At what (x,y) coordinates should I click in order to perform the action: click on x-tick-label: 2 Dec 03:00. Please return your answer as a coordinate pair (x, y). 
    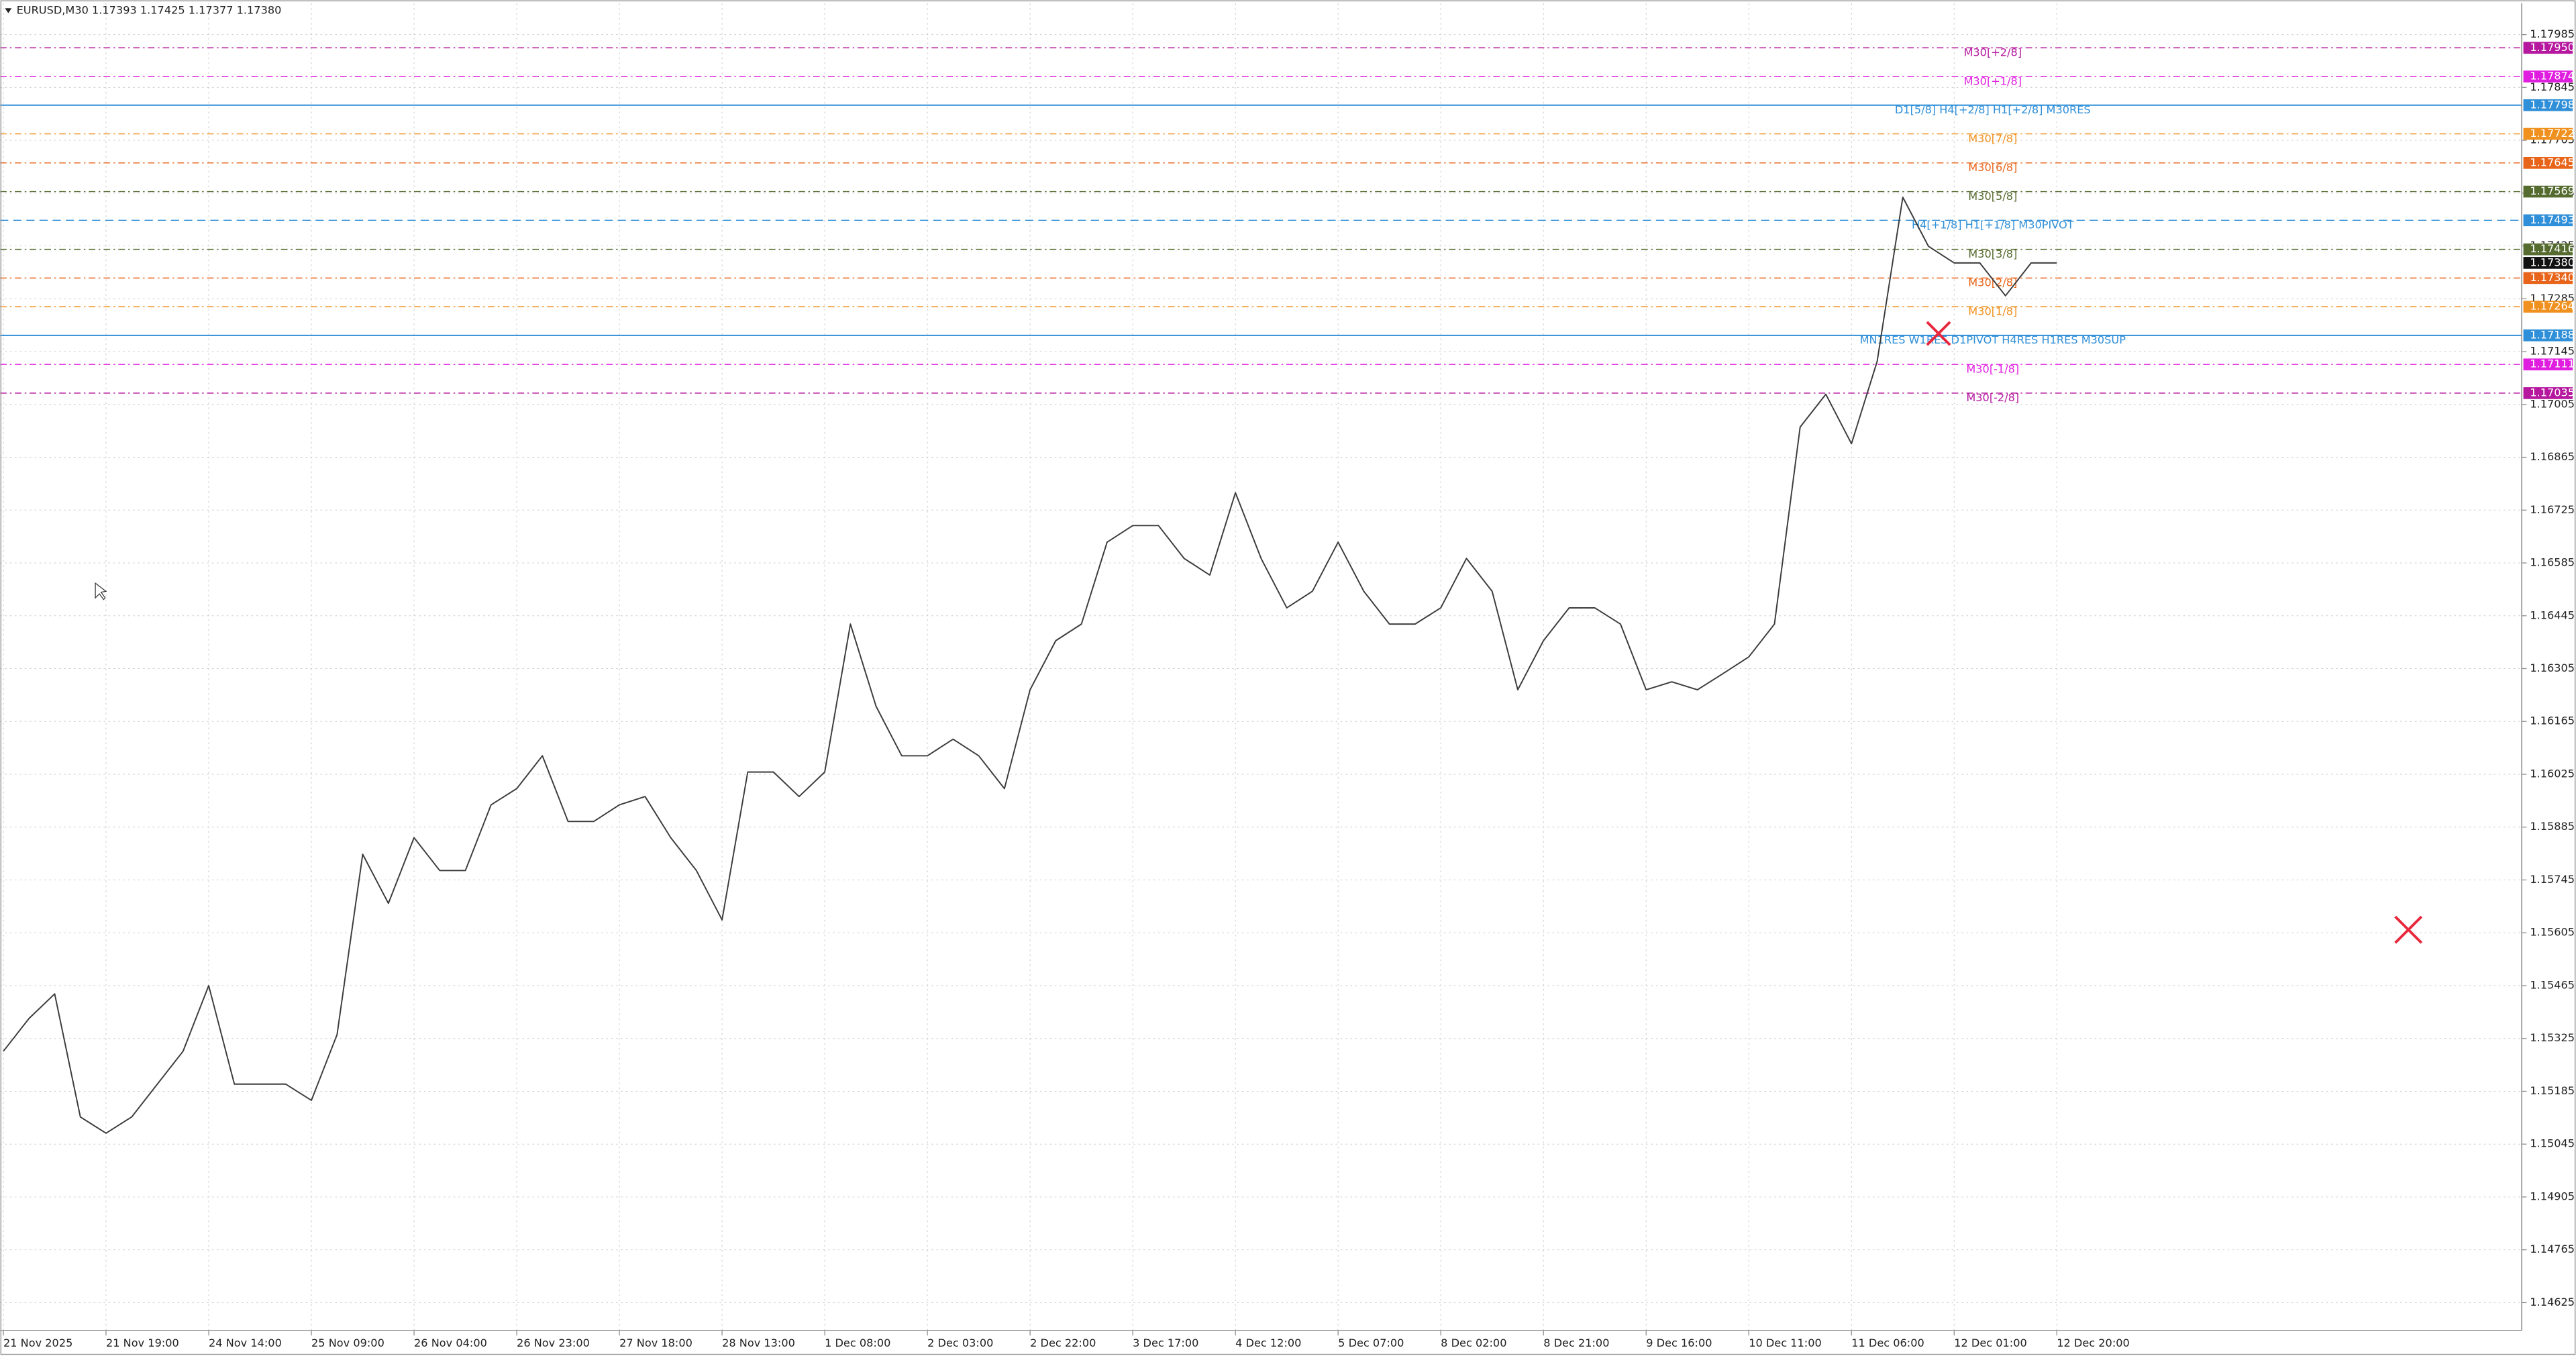
    Looking at the image, I should click on (960, 1343).